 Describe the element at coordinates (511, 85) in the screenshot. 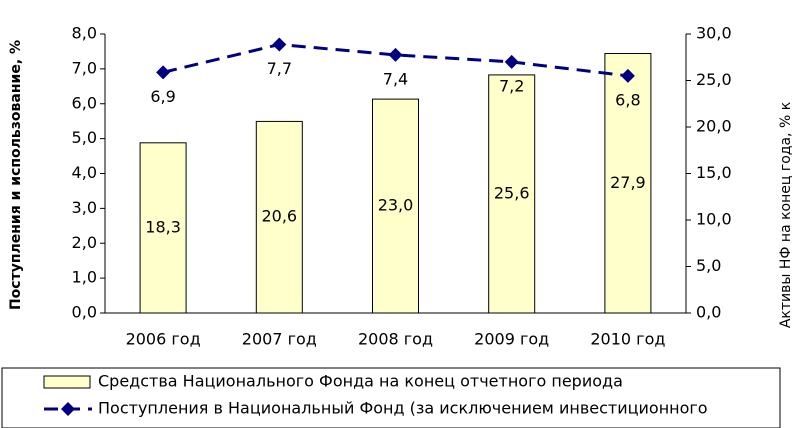

I see `line-value-label: 7,2` at that location.